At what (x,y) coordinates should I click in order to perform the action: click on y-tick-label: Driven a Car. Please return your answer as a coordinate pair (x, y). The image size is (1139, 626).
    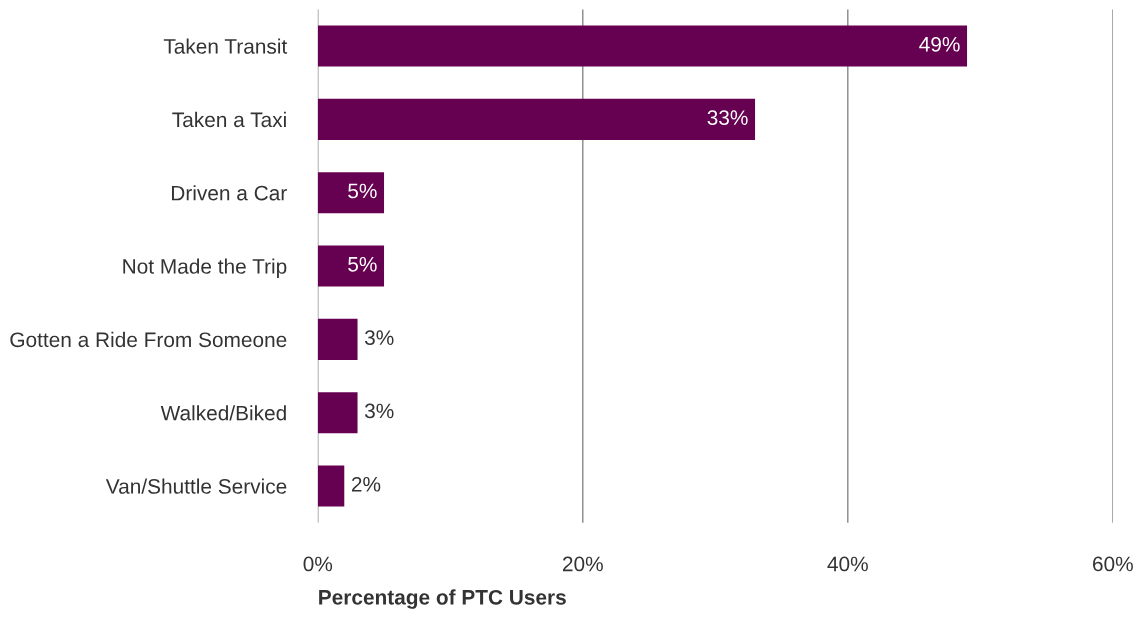
    Looking at the image, I should click on (229, 193).